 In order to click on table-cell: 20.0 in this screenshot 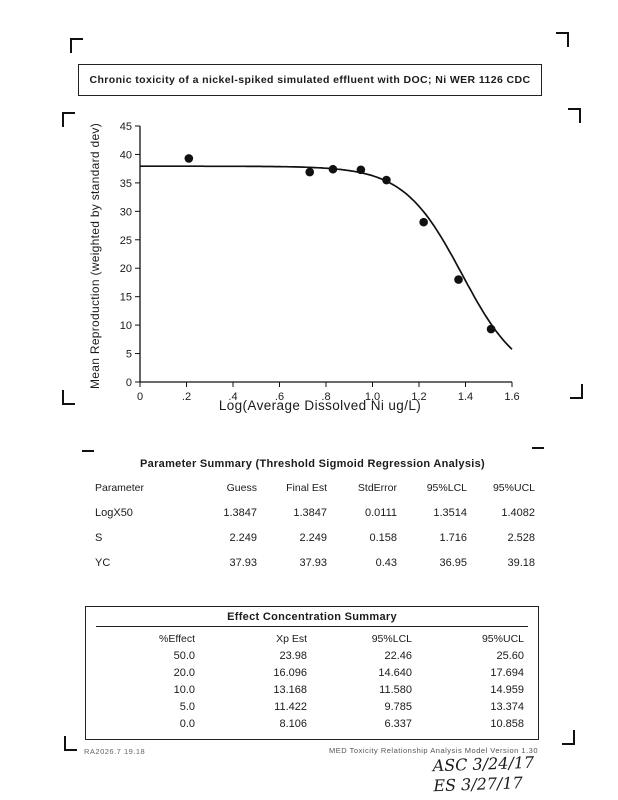, I will do `click(184, 673)`.